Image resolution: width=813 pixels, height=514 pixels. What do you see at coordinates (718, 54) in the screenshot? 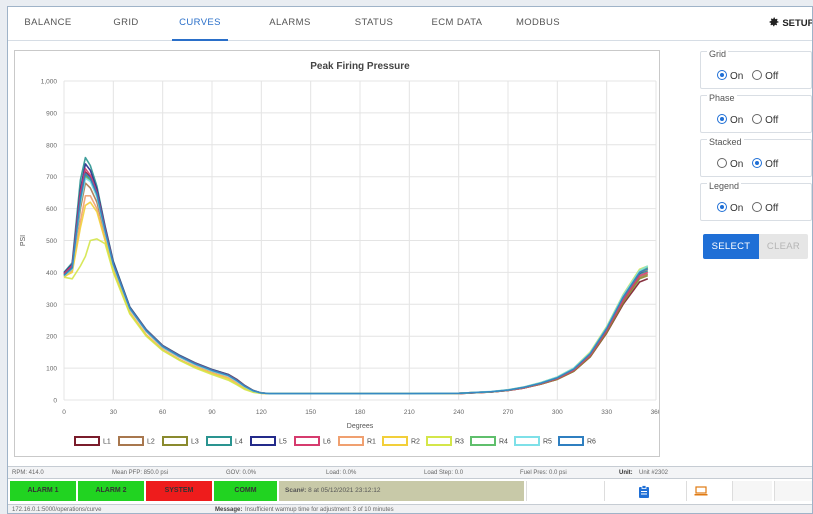
I see `grid-option-label: Grid` at bounding box center [718, 54].